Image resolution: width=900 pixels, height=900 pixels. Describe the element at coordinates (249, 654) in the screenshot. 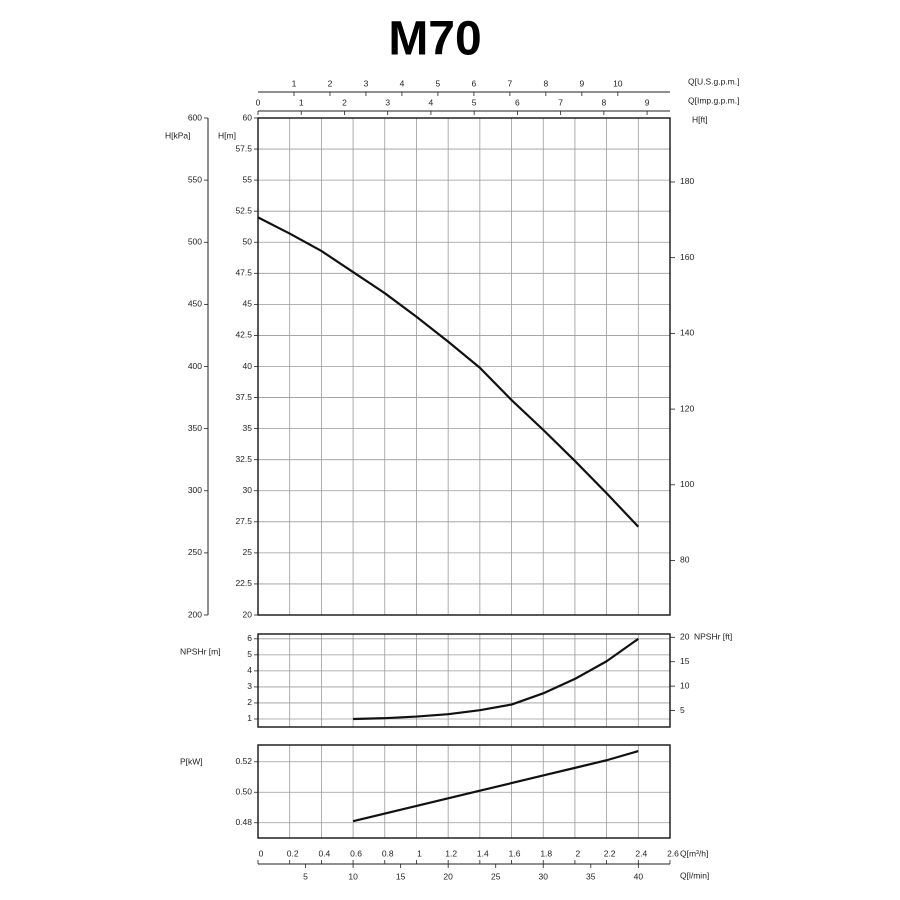

I see `y-tick-label: 5` at that location.